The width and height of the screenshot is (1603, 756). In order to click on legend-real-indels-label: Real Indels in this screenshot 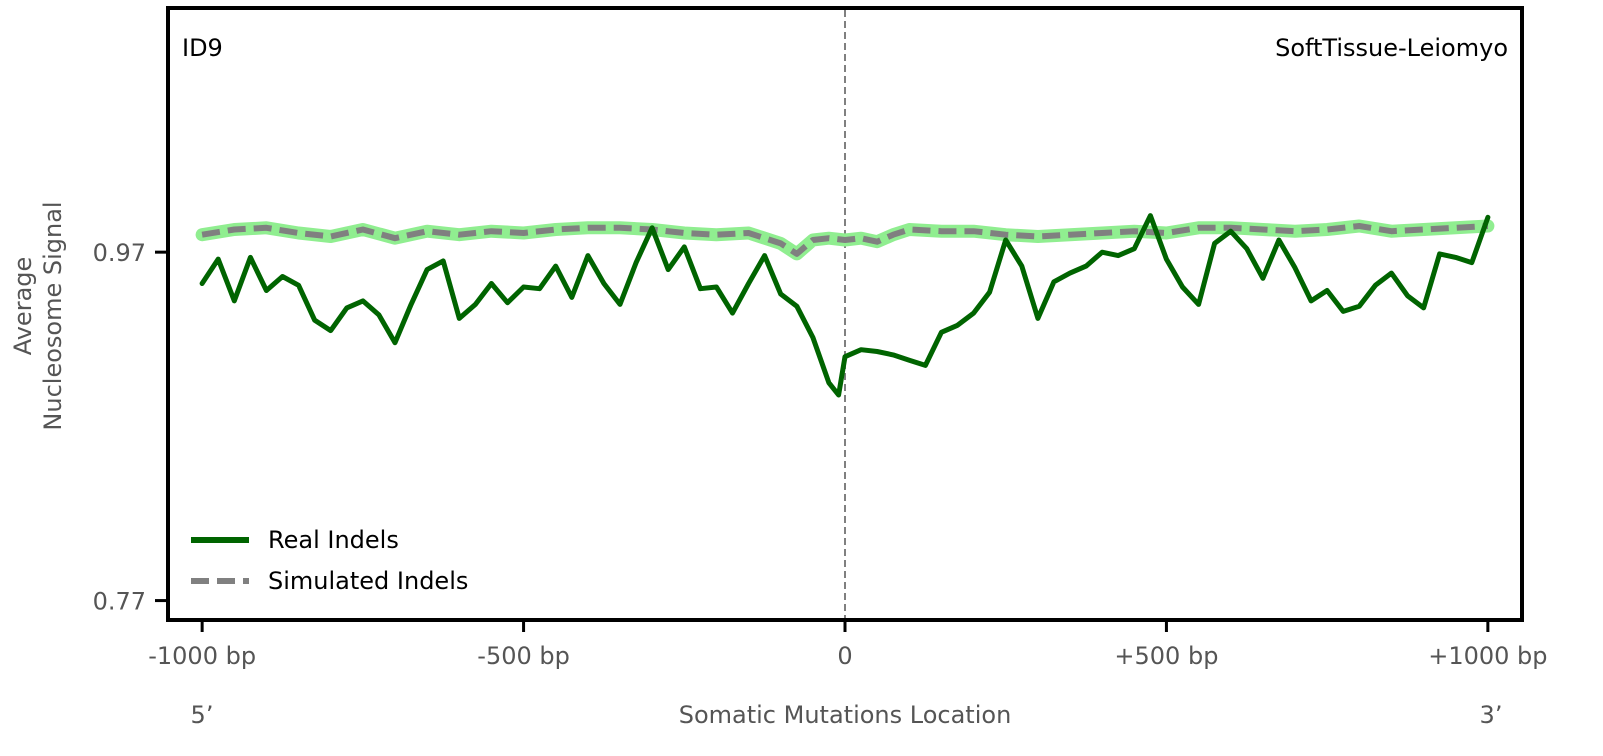, I will do `click(333, 540)`.